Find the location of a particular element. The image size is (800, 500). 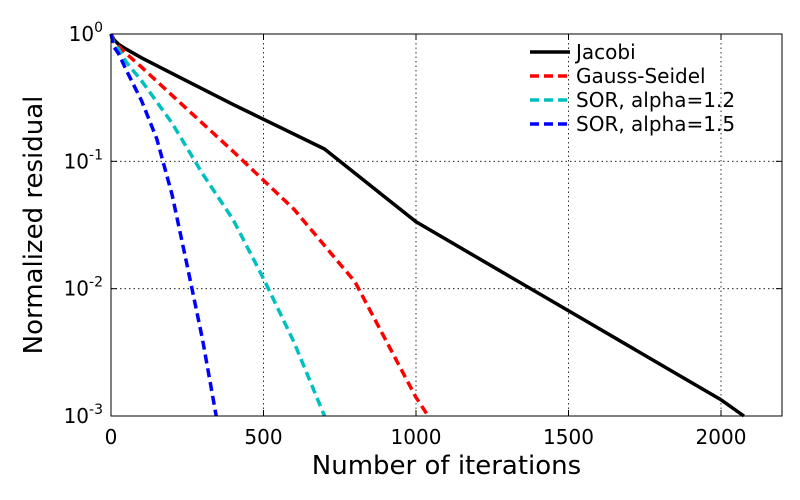

y-tick-label-exponent: -1 is located at coordinates (96, 155).